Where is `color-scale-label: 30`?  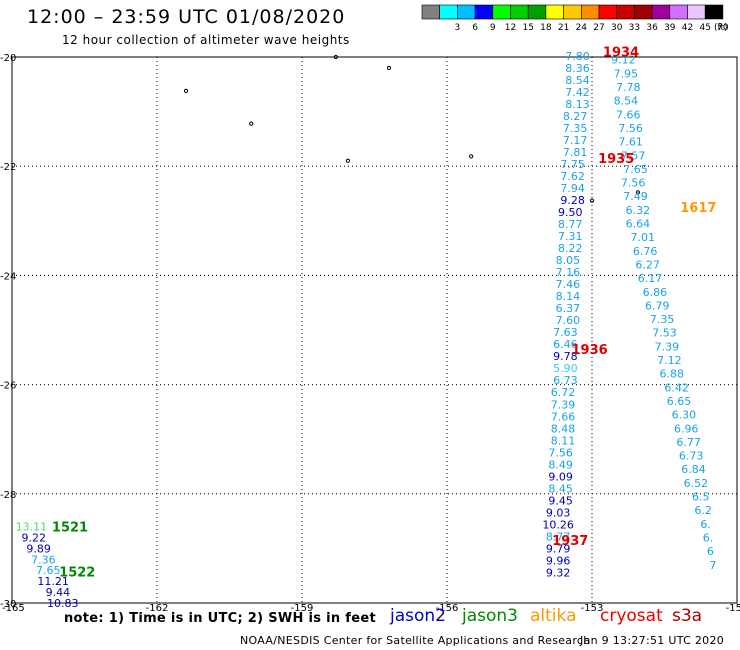 color-scale-label: 30 is located at coordinates (617, 28).